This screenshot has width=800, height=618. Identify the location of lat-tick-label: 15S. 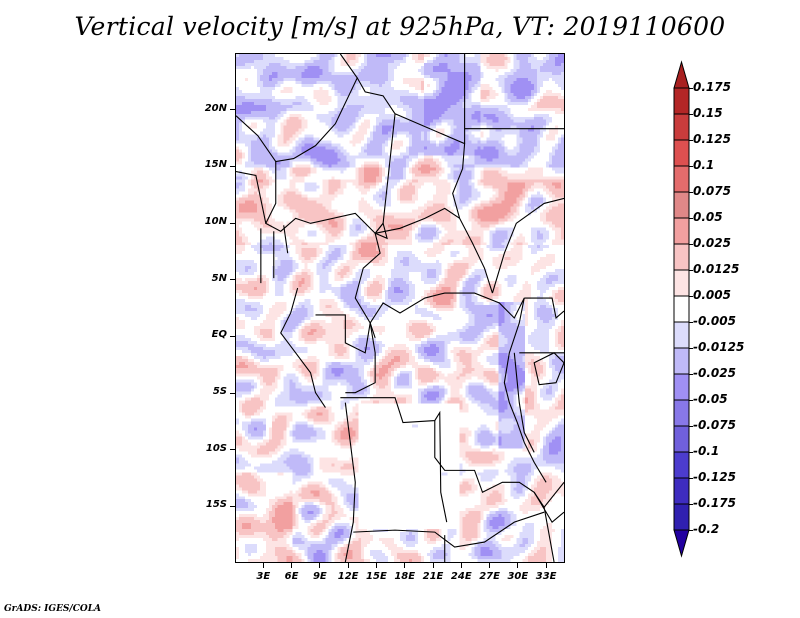
(216, 505).